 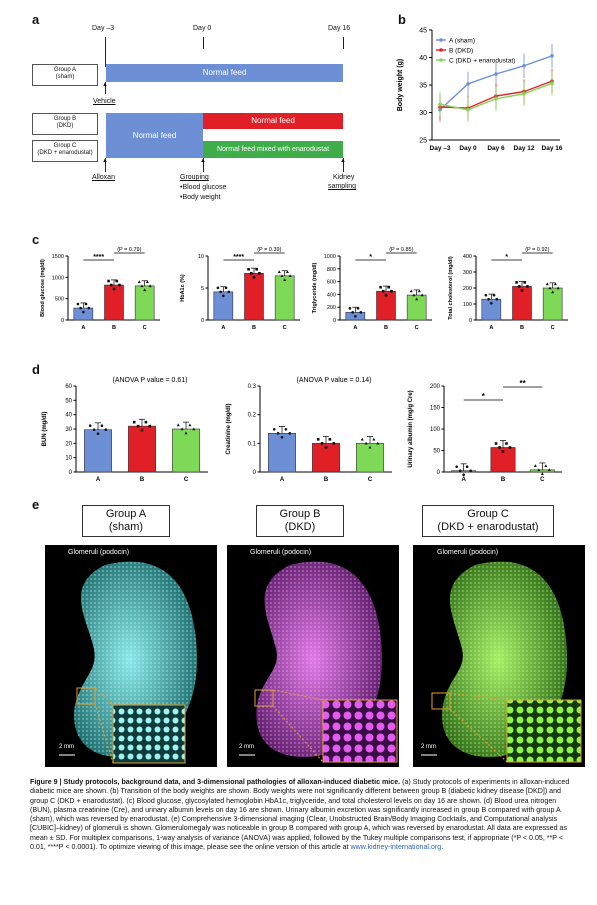 What do you see at coordinates (154, 135) in the screenshot?
I see `group-bc-feed-bar: Normal feed` at bounding box center [154, 135].